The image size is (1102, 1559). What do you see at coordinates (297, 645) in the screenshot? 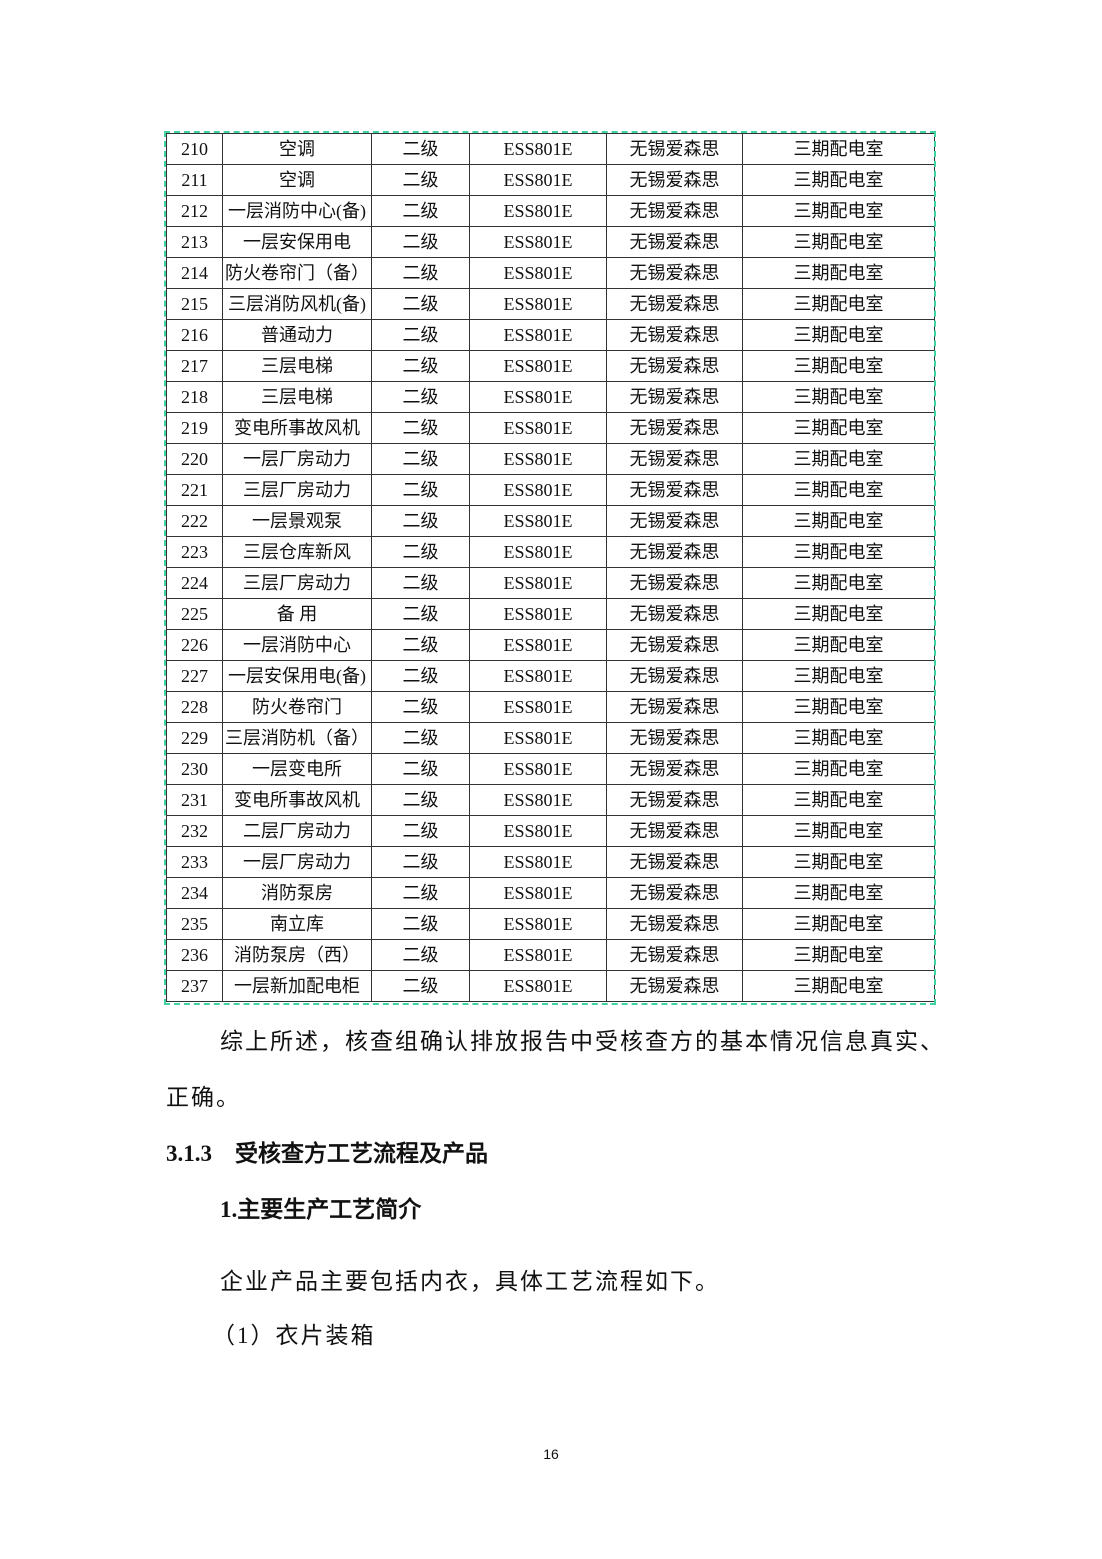
I see `table-cell: 一层消防中心` at bounding box center [297, 645].